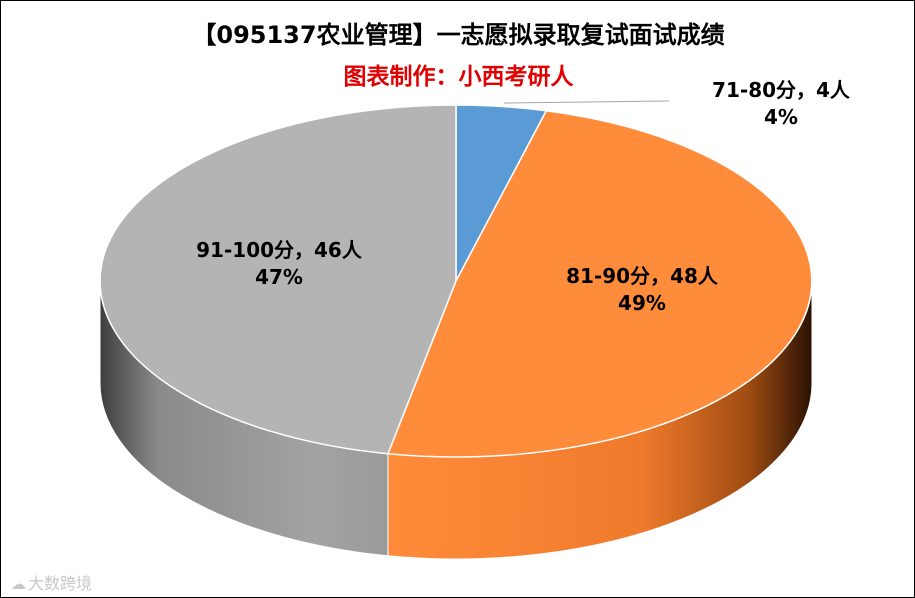  Describe the element at coordinates (781, 104) in the screenshot. I see `data-label-71-80: 71-80分，4人 4%` at that location.